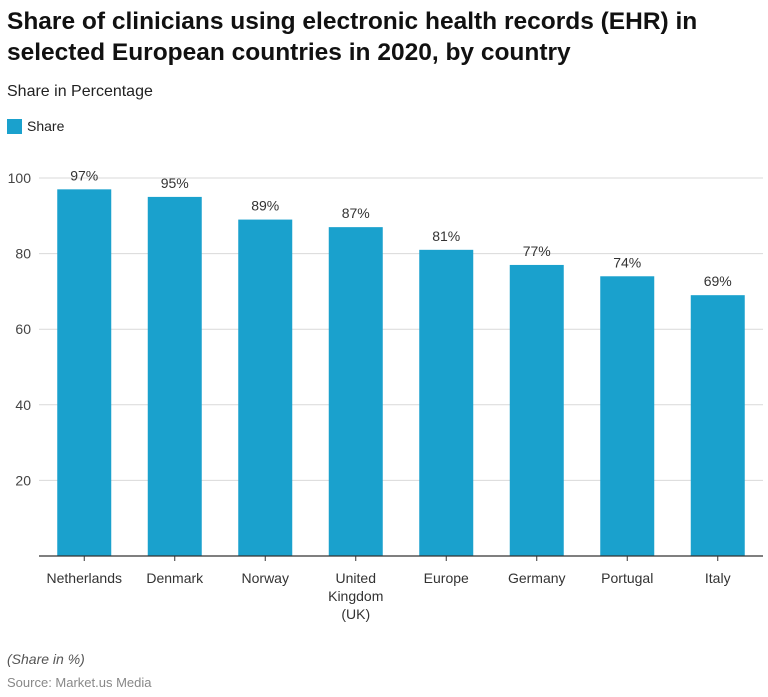 Image resolution: width=768 pixels, height=697 pixels. I want to click on legend-label: Share, so click(46, 126).